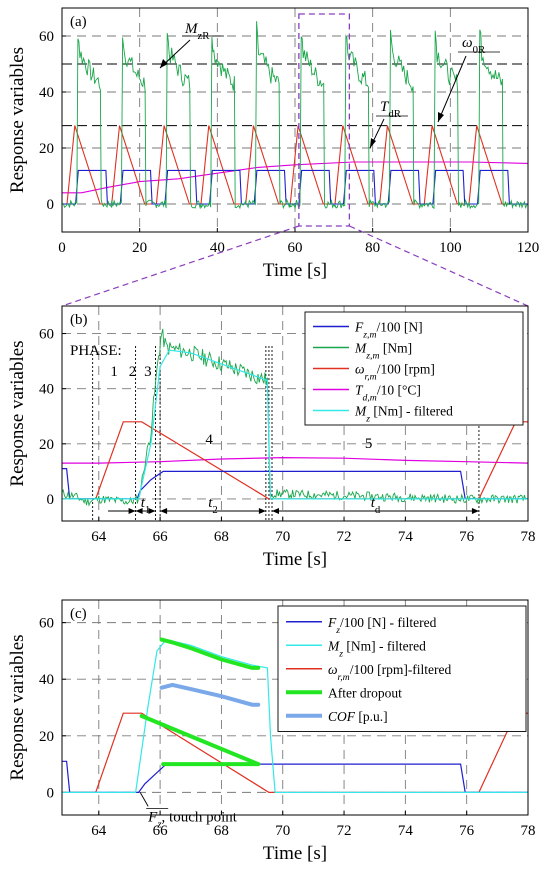  I want to click on interval-label: td, so click(376, 505).